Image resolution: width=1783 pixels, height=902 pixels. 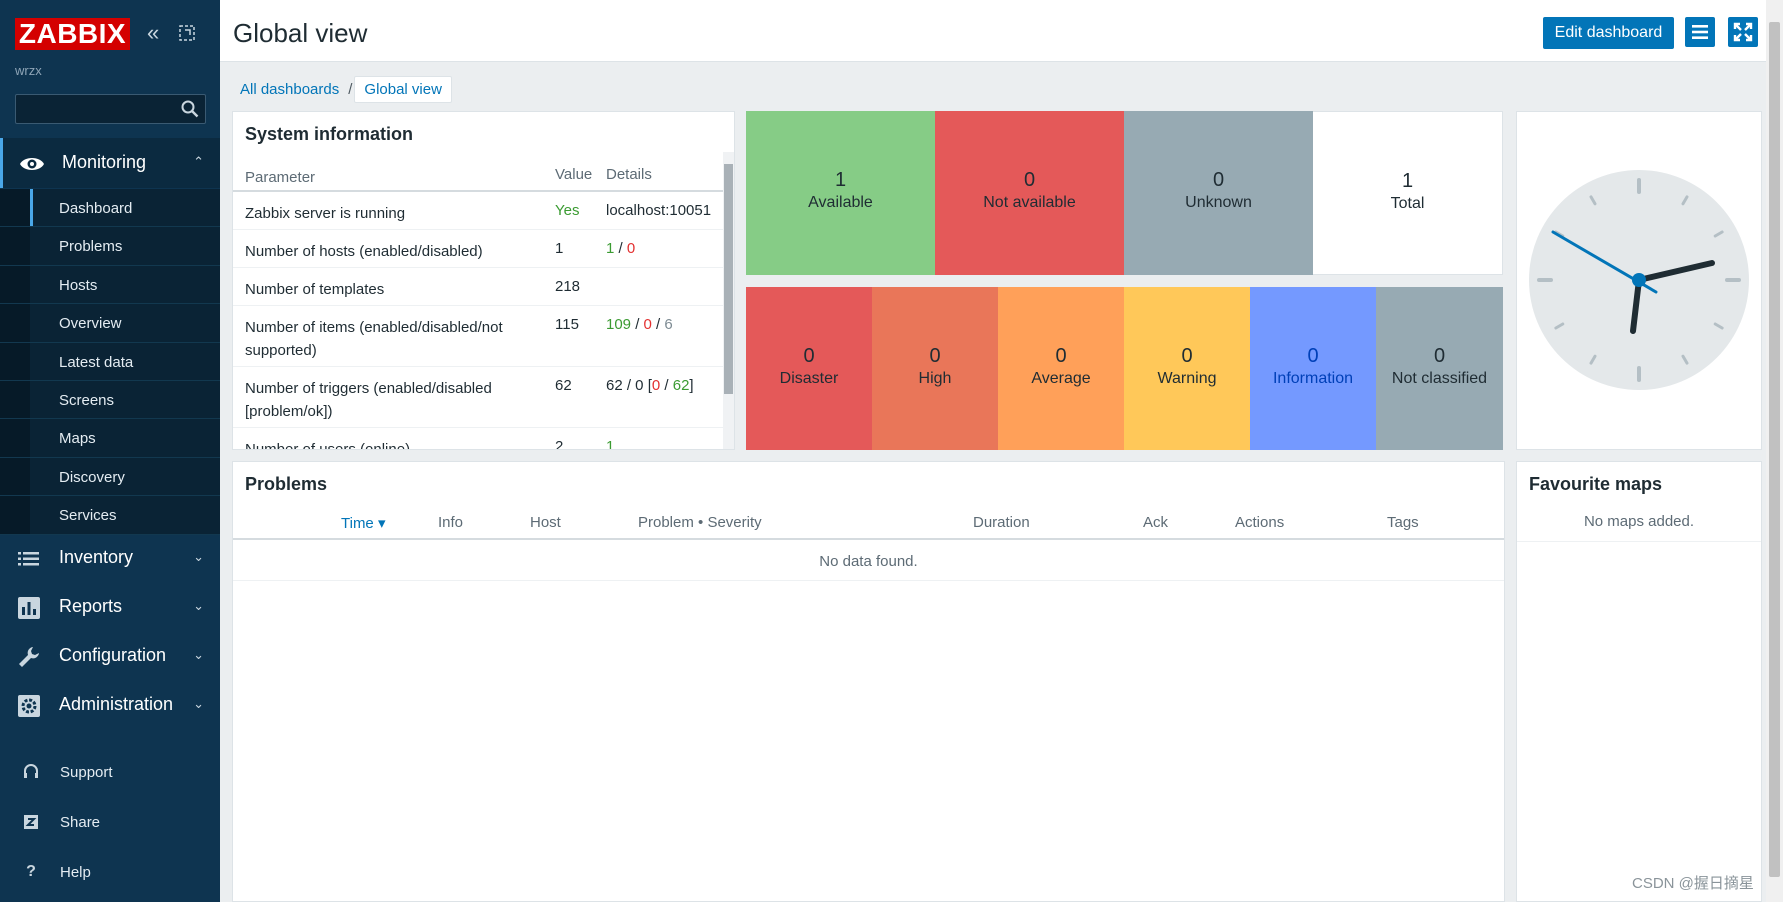 What do you see at coordinates (809, 368) in the screenshot?
I see `severity-disaster: 0 Disaster` at bounding box center [809, 368].